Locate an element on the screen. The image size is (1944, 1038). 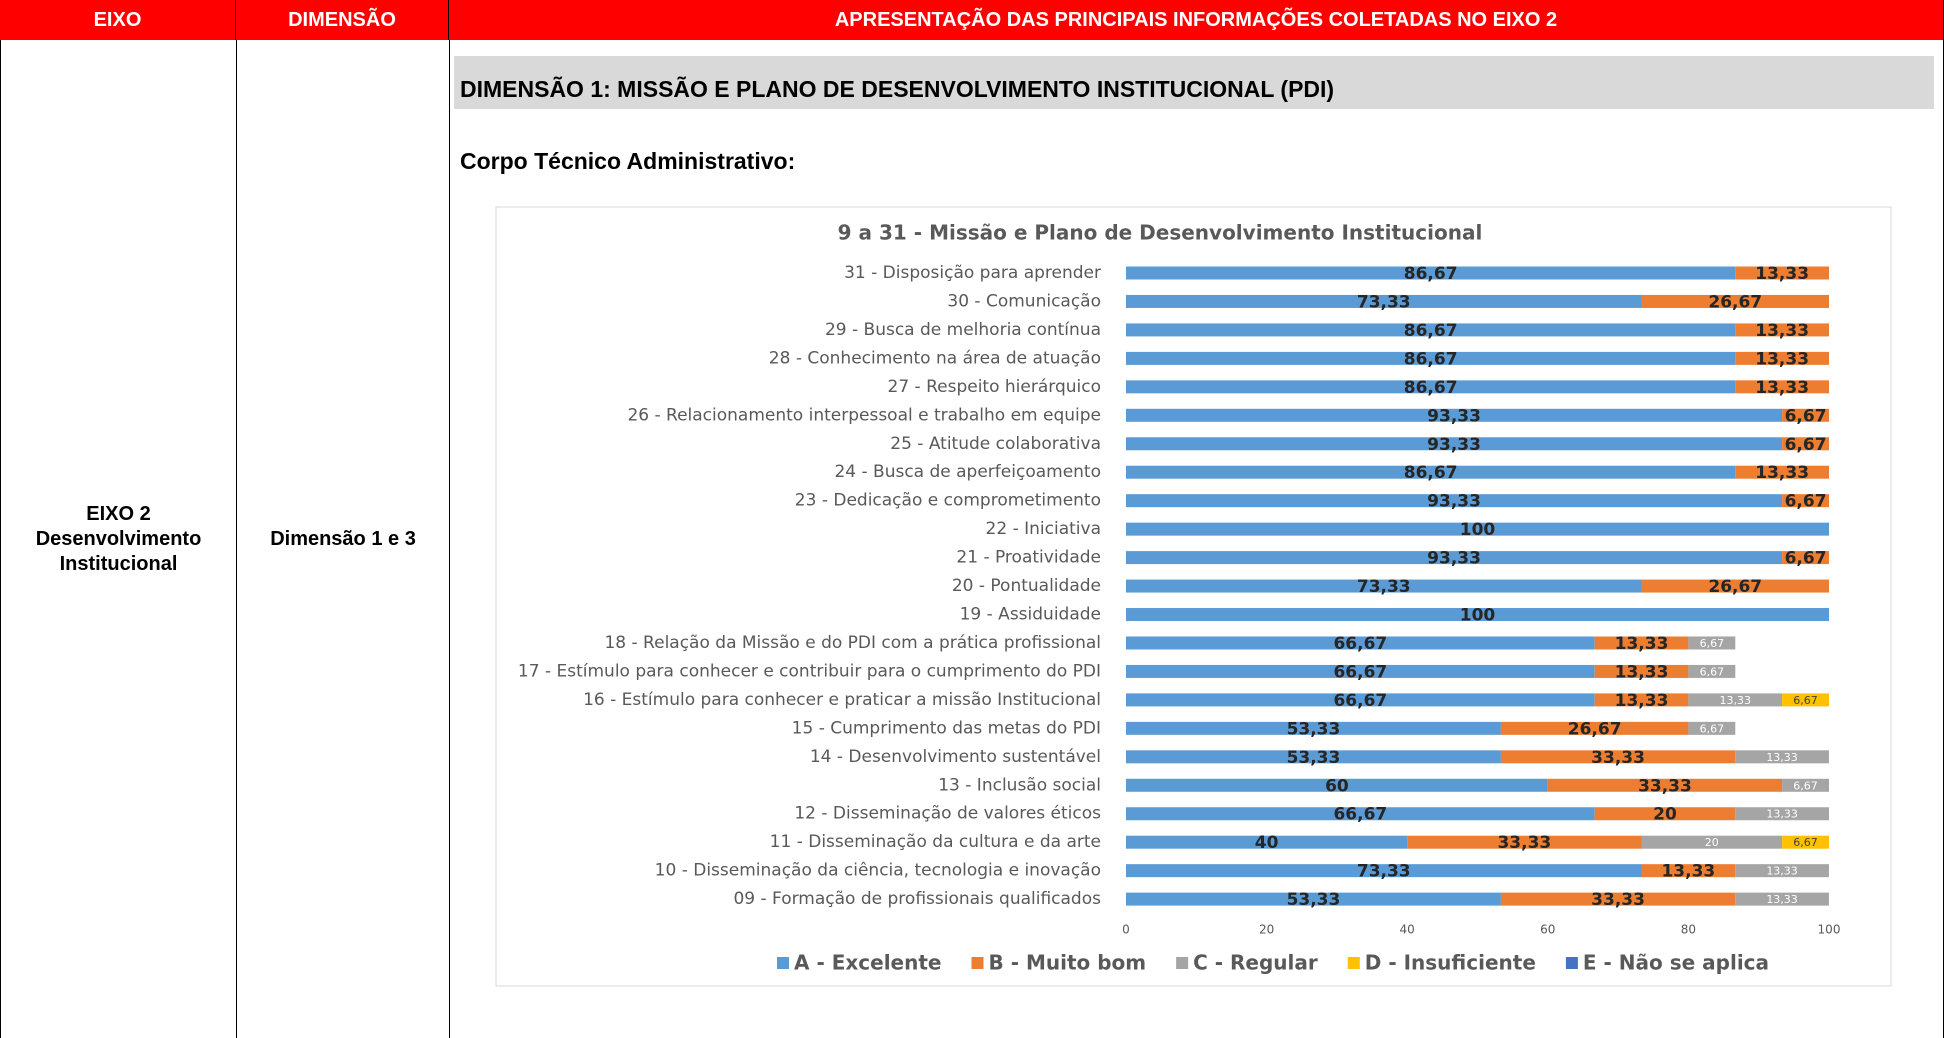
y-tick-label: 29 - Busca de melhoria contínua is located at coordinates (963, 330).